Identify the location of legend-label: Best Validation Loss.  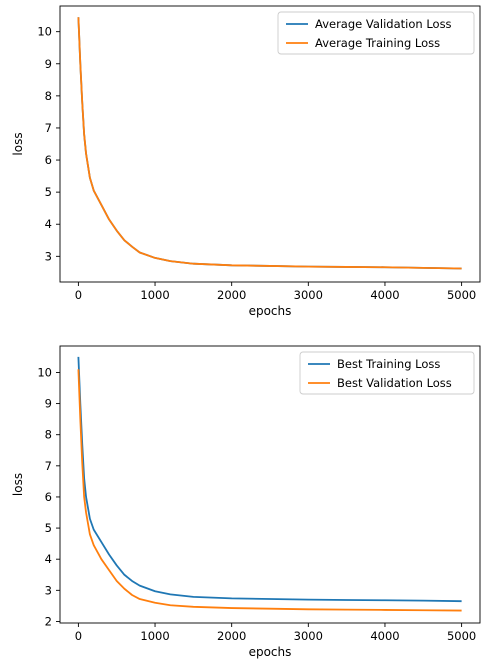
(394, 383).